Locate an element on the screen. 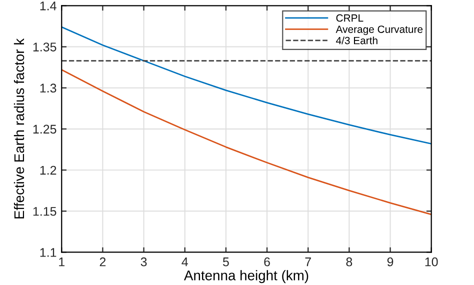 This screenshot has height=285, width=474. y-tick-label: 1.15 is located at coordinates (44, 211).